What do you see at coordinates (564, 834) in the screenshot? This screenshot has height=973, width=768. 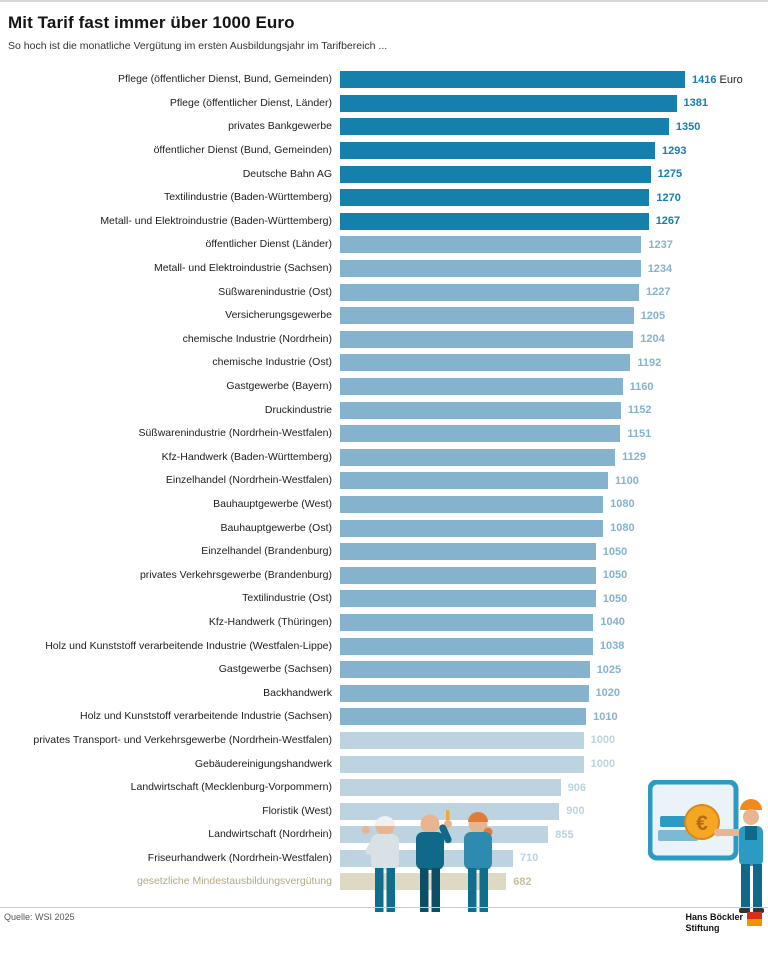 I see `bar-value: 855` at bounding box center [564, 834].